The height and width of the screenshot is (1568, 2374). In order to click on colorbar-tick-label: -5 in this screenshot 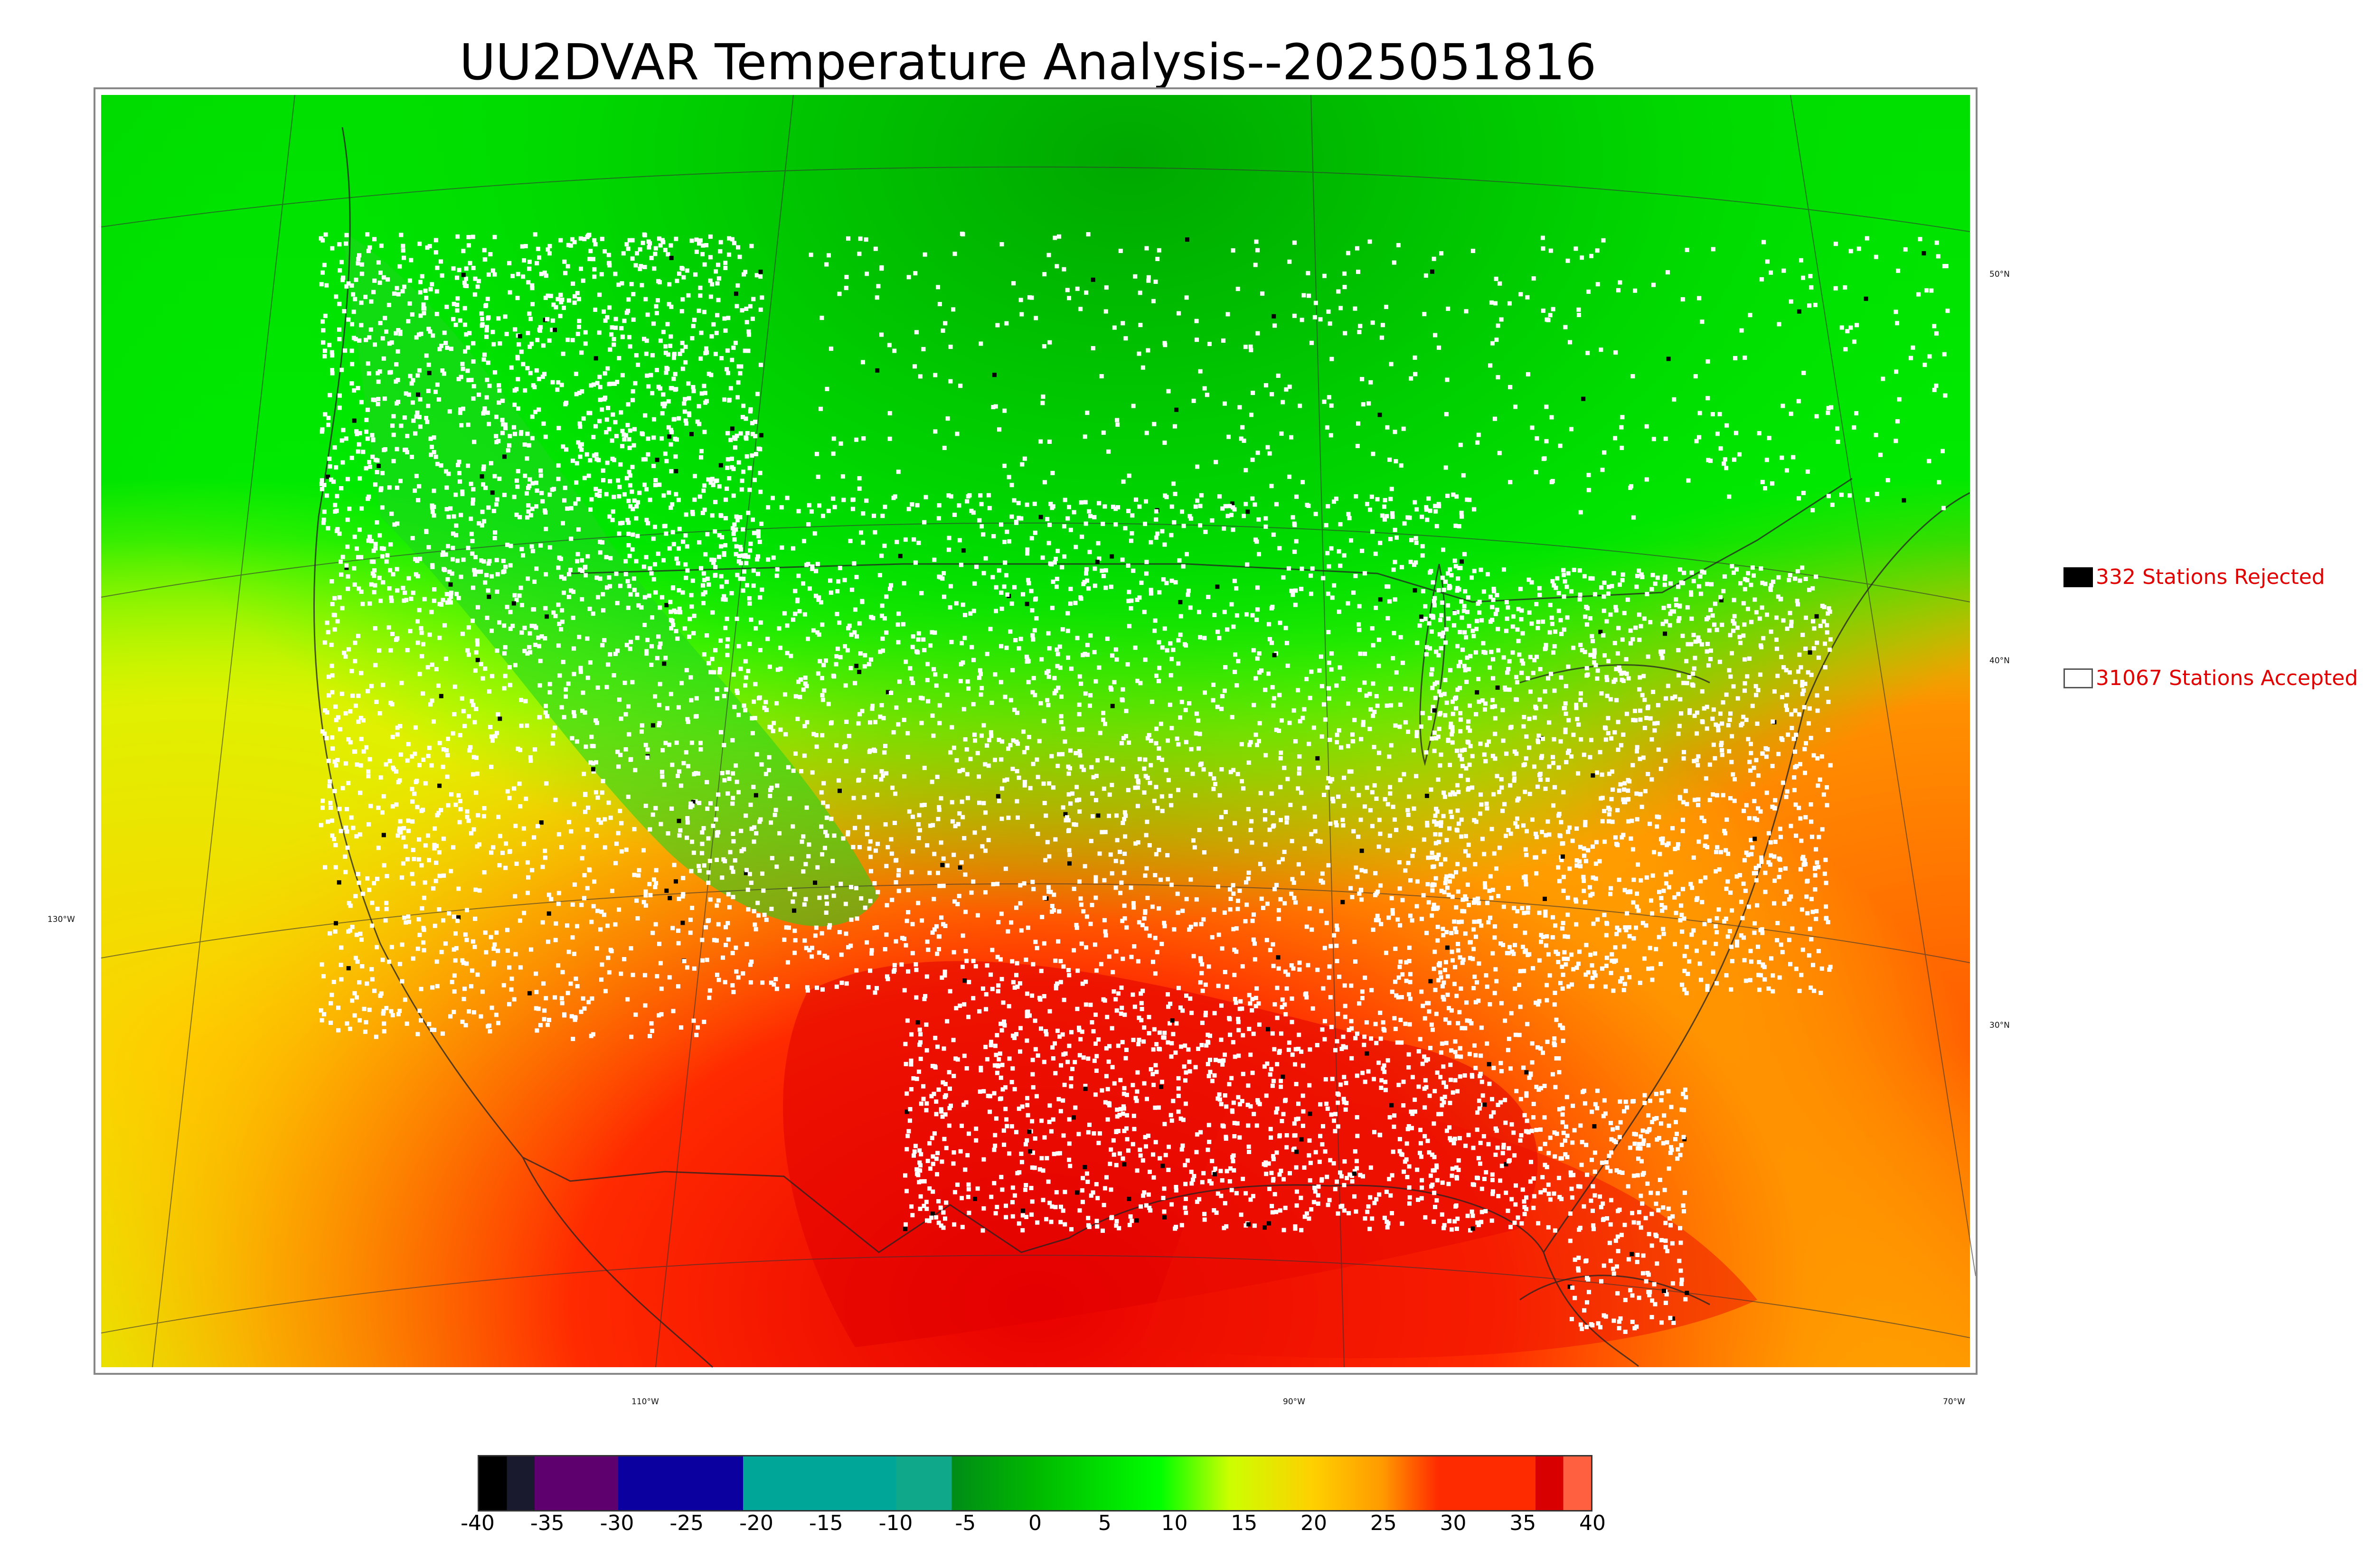, I will do `click(965, 1523)`.